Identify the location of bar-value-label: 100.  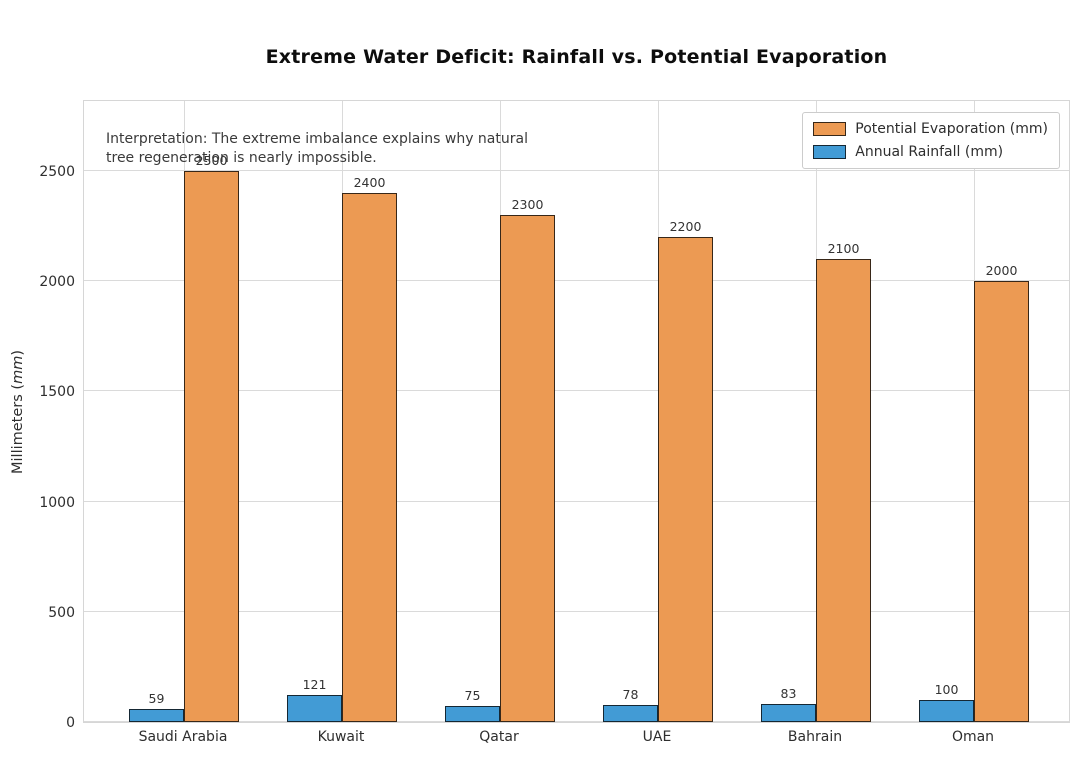
(946, 689).